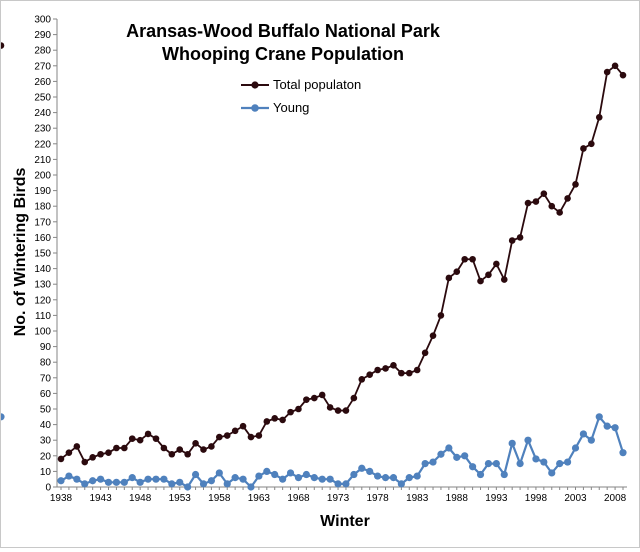 Image resolution: width=640 pixels, height=552 pixels. What do you see at coordinates (317, 84) in the screenshot?
I see `legend-label-total: Total populaton` at bounding box center [317, 84].